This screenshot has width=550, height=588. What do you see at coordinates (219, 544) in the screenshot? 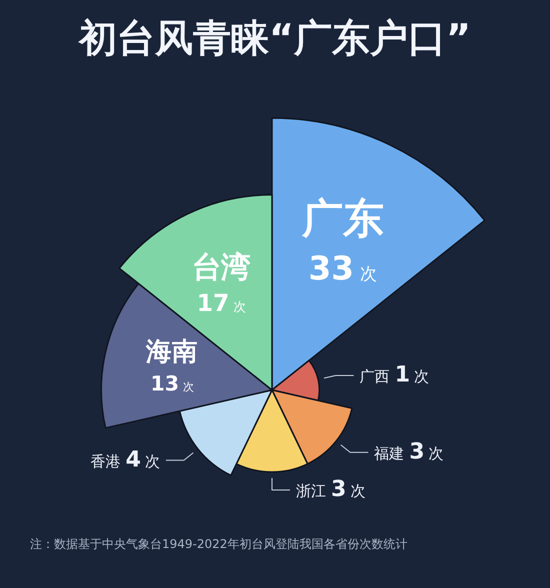
I see `annotation: 注：数据基于中央气象台1949-2022年初台风登陆我国各省份次数统计` at bounding box center [219, 544].